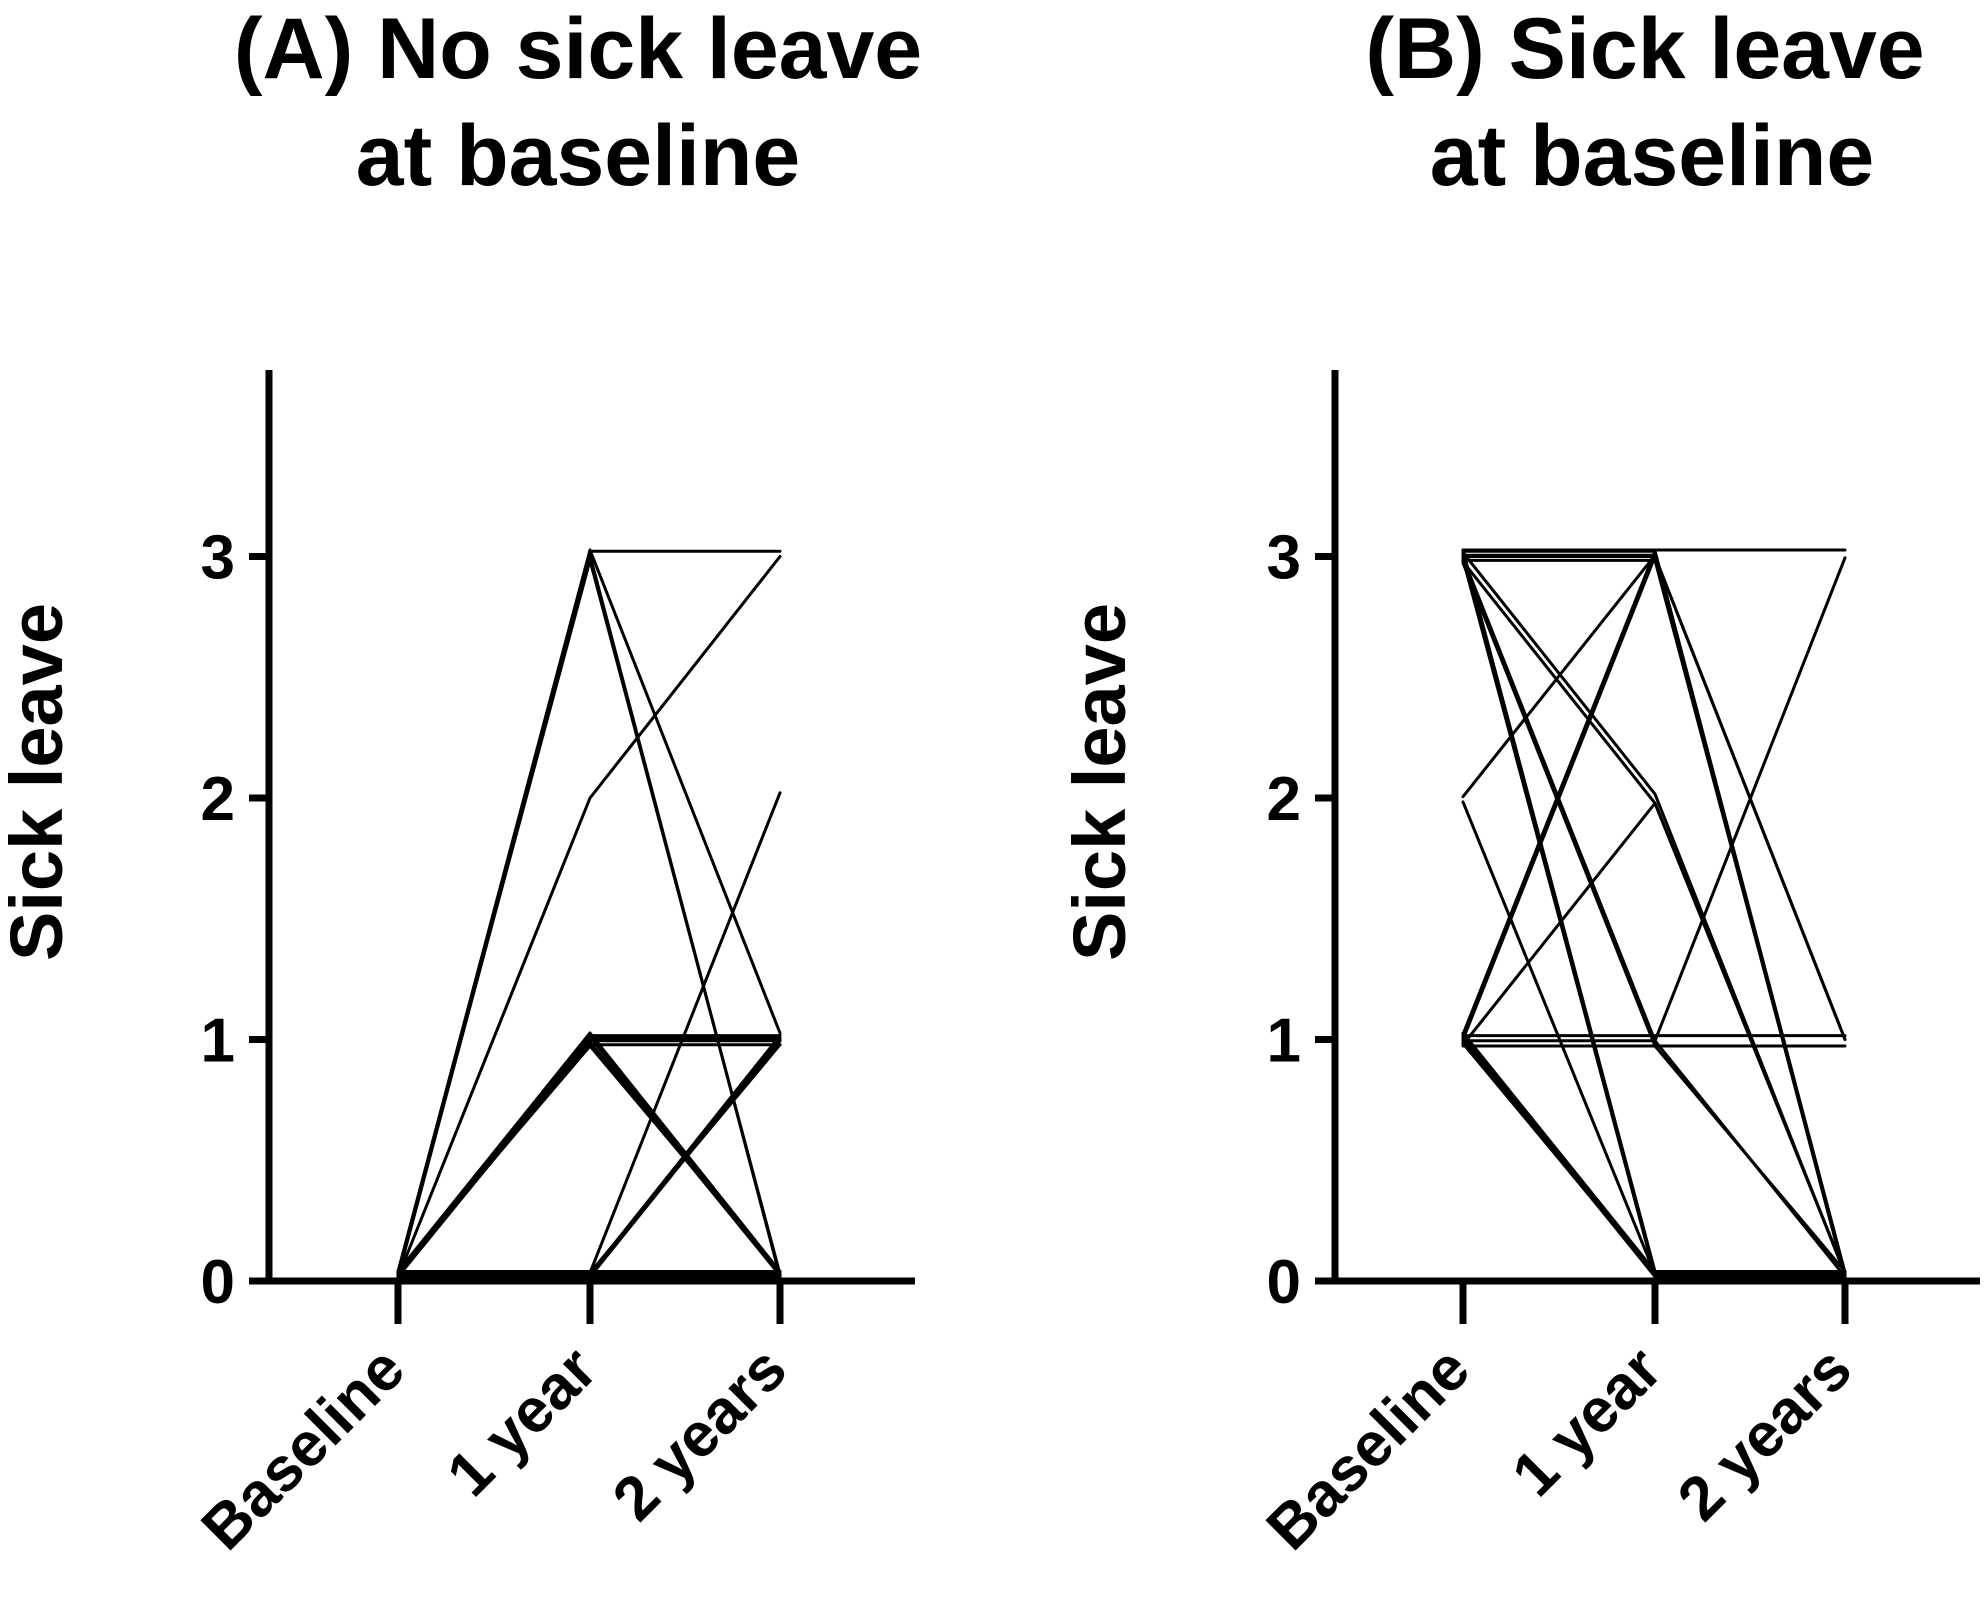  What do you see at coordinates (218, 558) in the screenshot?
I see `panel-a-y-tick-label-3: 3` at bounding box center [218, 558].